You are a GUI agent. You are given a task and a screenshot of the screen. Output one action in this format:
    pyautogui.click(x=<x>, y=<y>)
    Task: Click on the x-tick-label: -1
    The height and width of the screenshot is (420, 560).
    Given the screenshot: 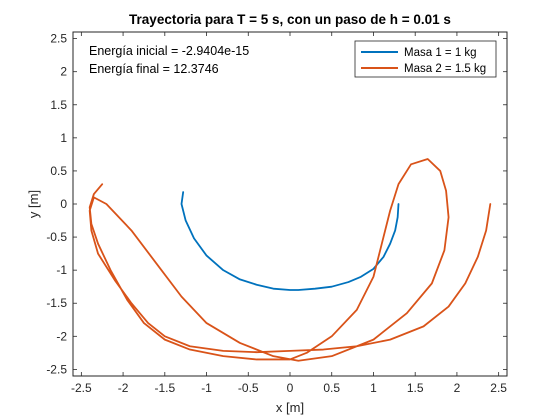 What is the action you would take?
    pyautogui.click(x=206, y=388)
    